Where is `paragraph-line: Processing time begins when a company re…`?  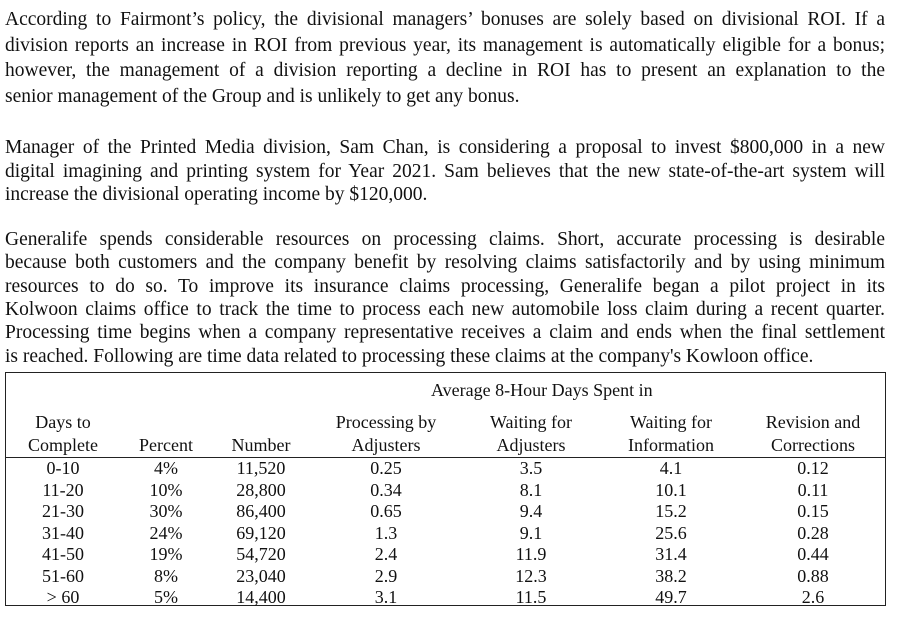
paragraph-line: Processing time begins when a company re… is located at coordinates (445, 333).